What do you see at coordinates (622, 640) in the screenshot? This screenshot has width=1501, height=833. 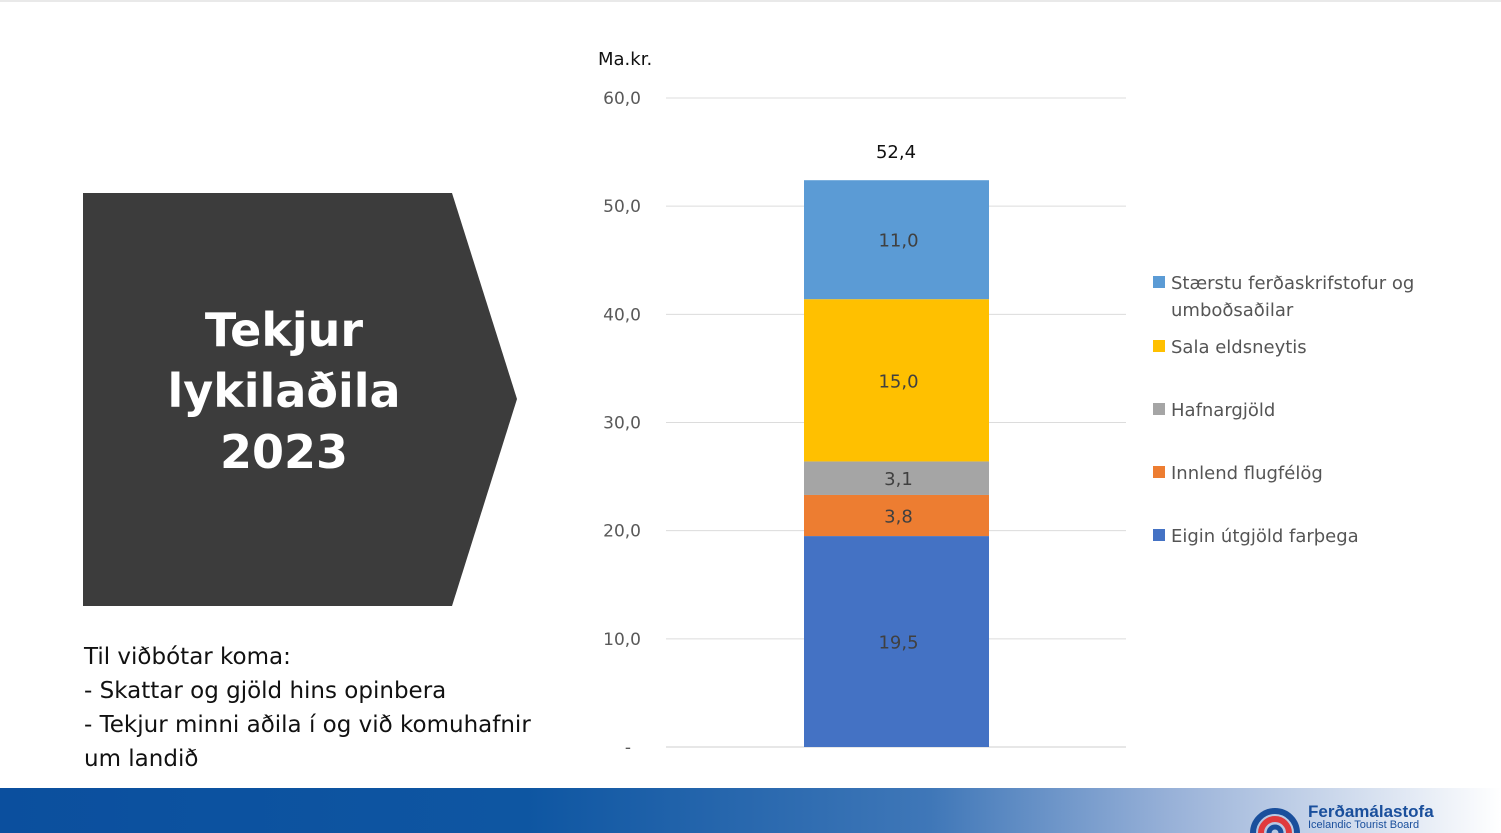 I see `y-tick-label: 10,0` at bounding box center [622, 640].